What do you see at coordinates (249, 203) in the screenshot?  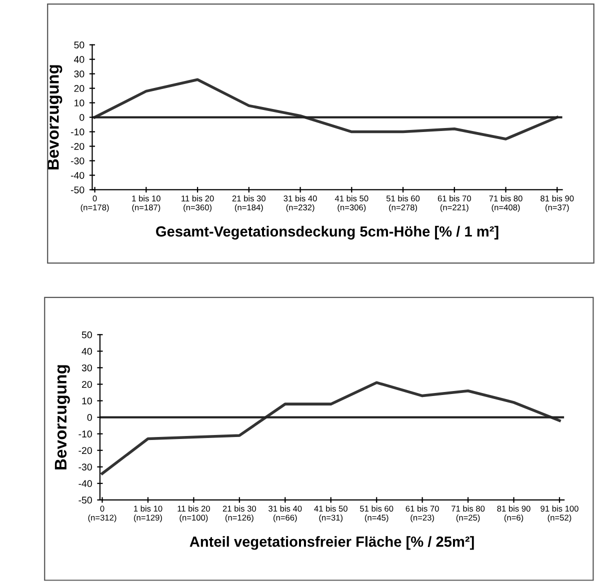 I see `x-tick-label: 21 bis 30 (n=184)` at bounding box center [249, 203].